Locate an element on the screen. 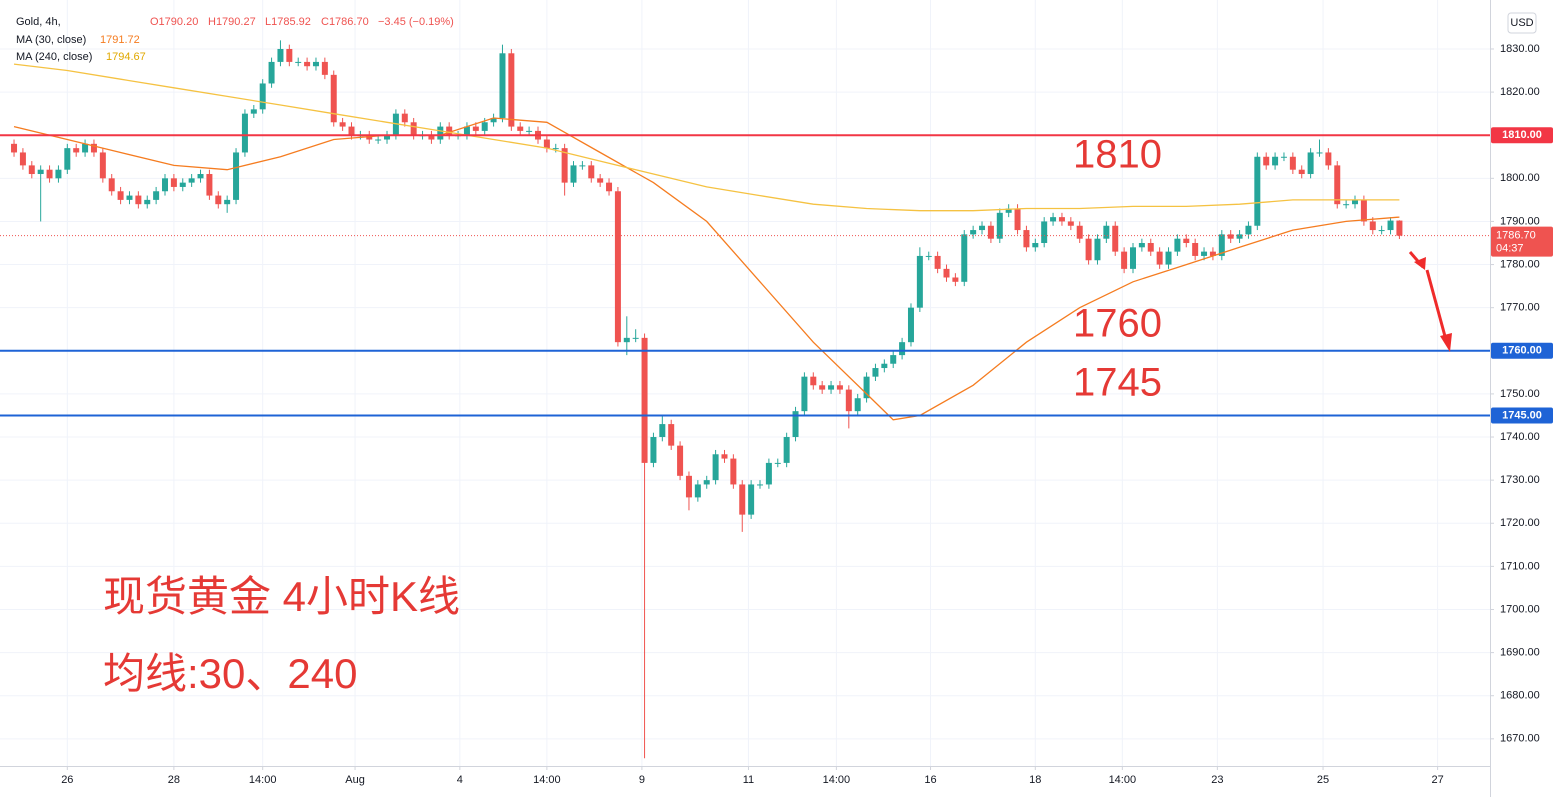 This screenshot has width=1559, height=797. x-tick-label: 26 is located at coordinates (67, 780).